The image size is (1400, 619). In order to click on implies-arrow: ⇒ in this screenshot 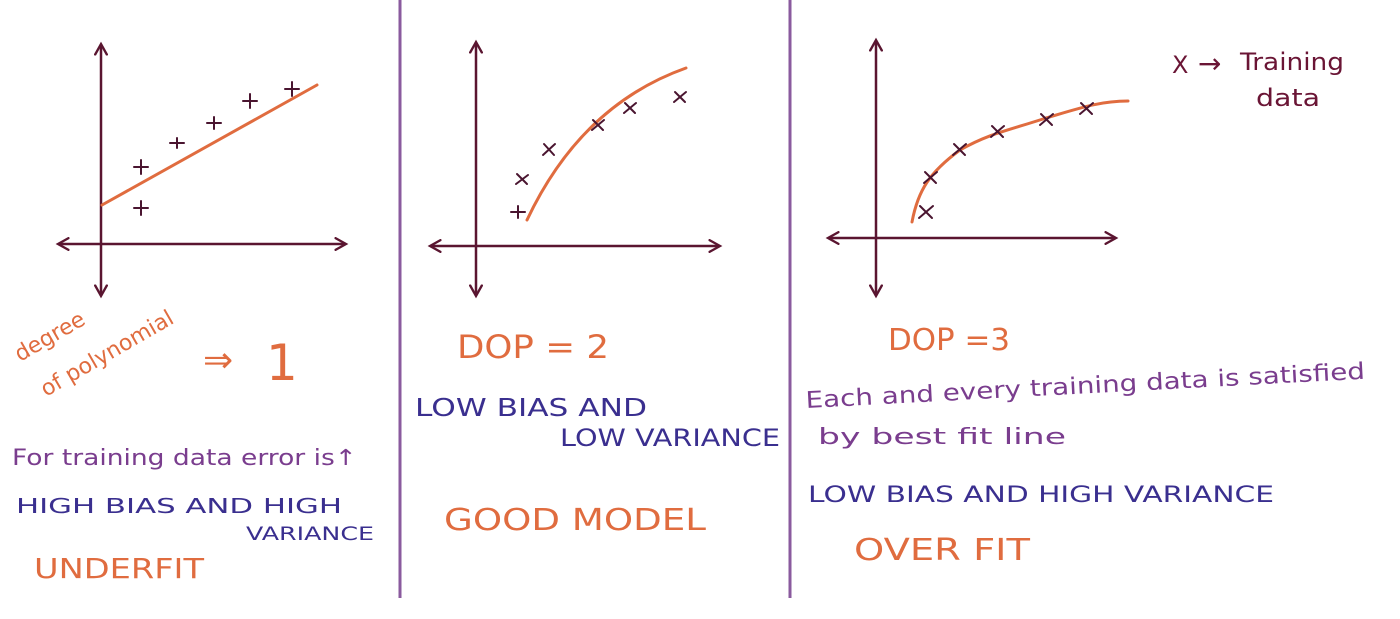, I will do `click(218, 360)`.